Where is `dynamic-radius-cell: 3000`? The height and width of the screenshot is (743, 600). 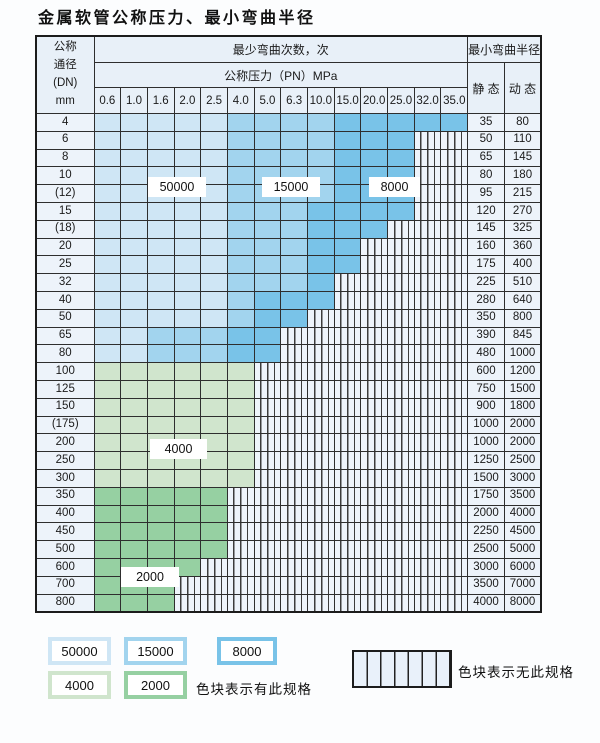
dynamic-radius-cell: 3000 is located at coordinates (522, 478).